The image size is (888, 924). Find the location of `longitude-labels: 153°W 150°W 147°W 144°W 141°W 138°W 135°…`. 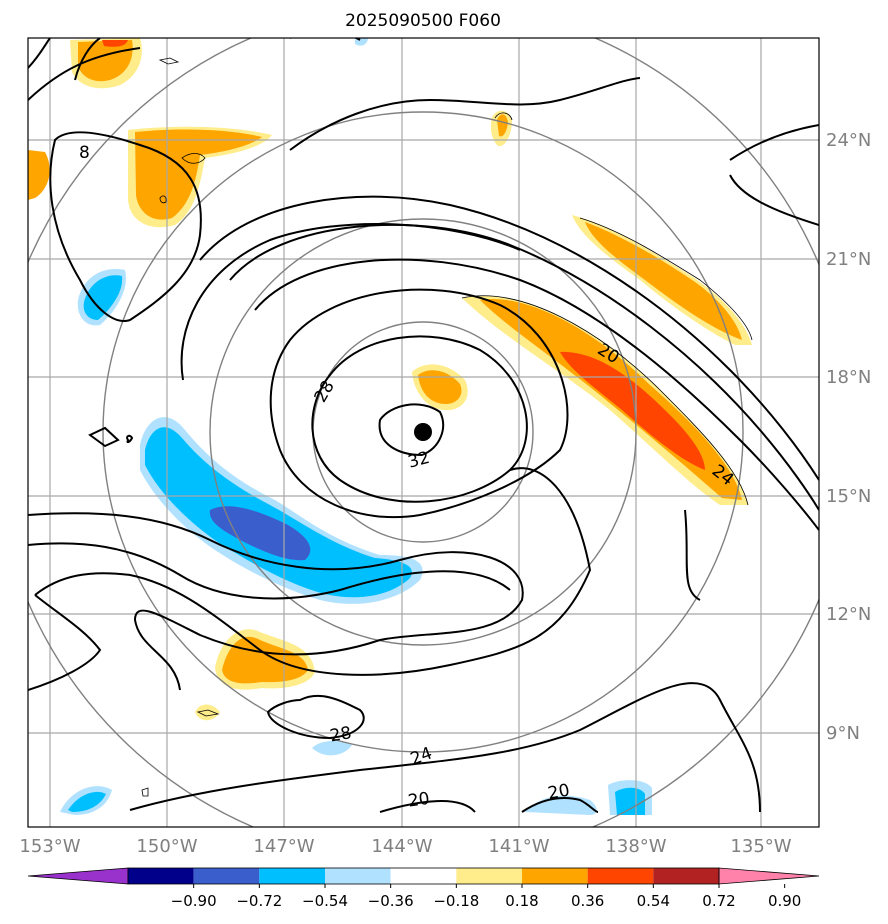

longitude-labels: 153°W 150°W 147°W 144°W 141°W 138°W 135°… is located at coordinates (405, 846).